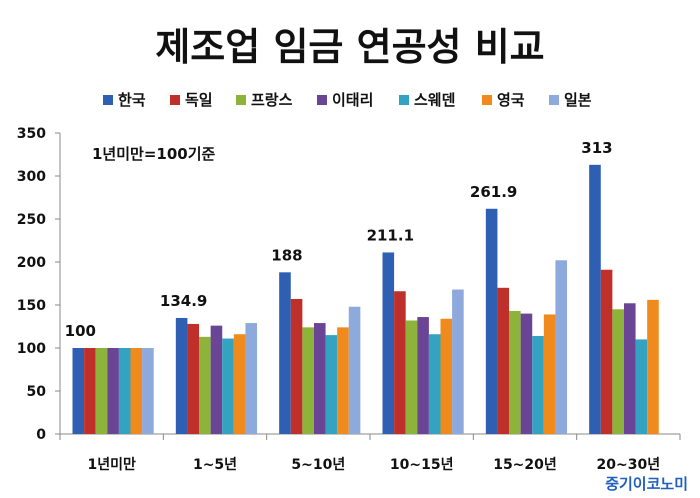 The height and width of the screenshot is (498, 700). Describe the element at coordinates (434, 100) in the screenshot. I see `legend-label: 스웨덴` at that location.